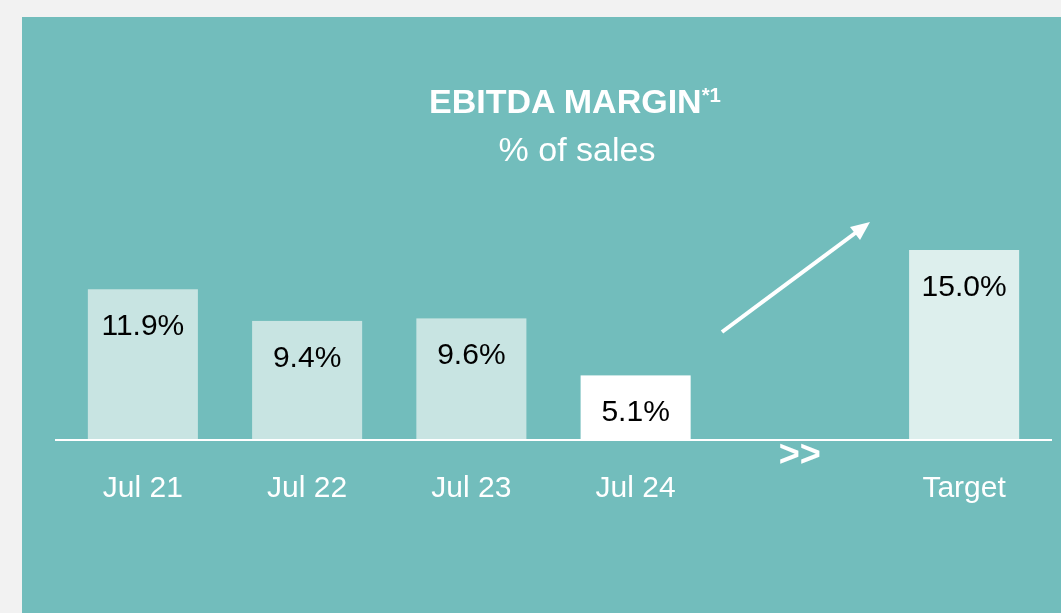 The height and width of the screenshot is (613, 1061). What do you see at coordinates (307, 356) in the screenshot?
I see `data-label: 9.4%` at bounding box center [307, 356].